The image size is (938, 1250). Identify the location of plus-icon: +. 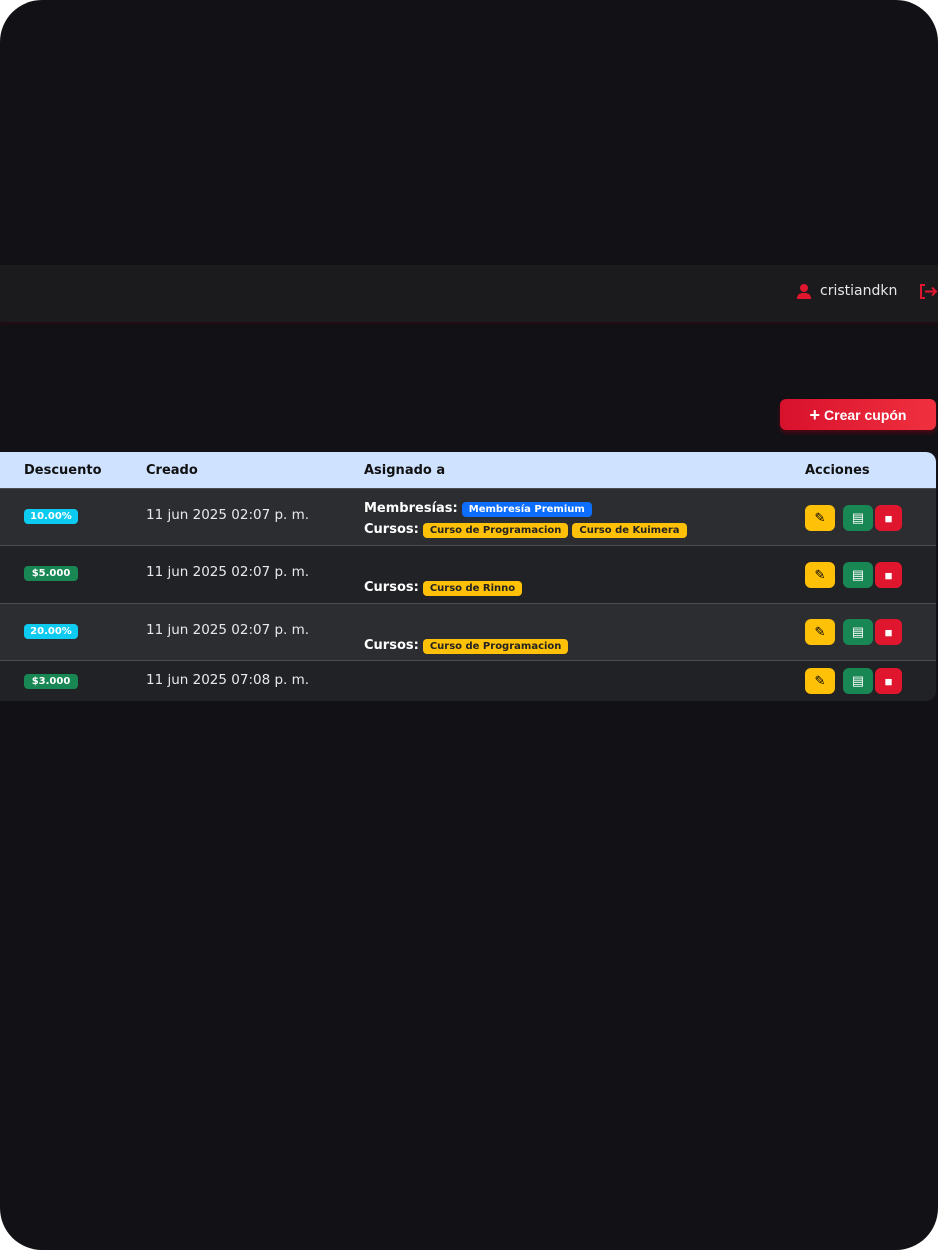
(815, 414).